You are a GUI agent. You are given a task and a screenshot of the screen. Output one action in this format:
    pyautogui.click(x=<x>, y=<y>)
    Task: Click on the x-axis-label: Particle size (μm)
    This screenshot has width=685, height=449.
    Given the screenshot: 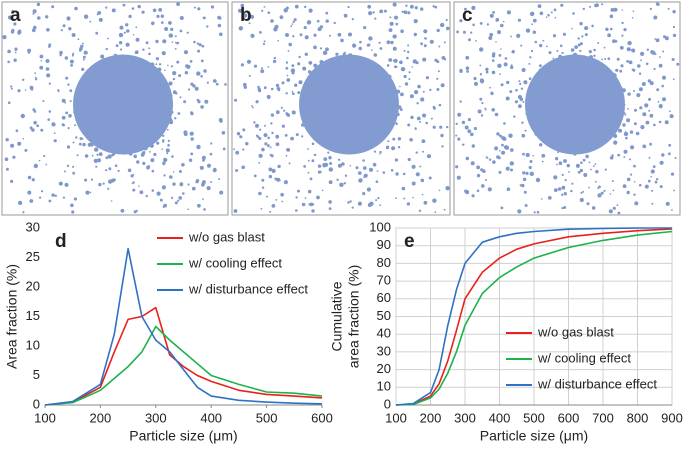 What is the action you would take?
    pyautogui.click(x=534, y=436)
    